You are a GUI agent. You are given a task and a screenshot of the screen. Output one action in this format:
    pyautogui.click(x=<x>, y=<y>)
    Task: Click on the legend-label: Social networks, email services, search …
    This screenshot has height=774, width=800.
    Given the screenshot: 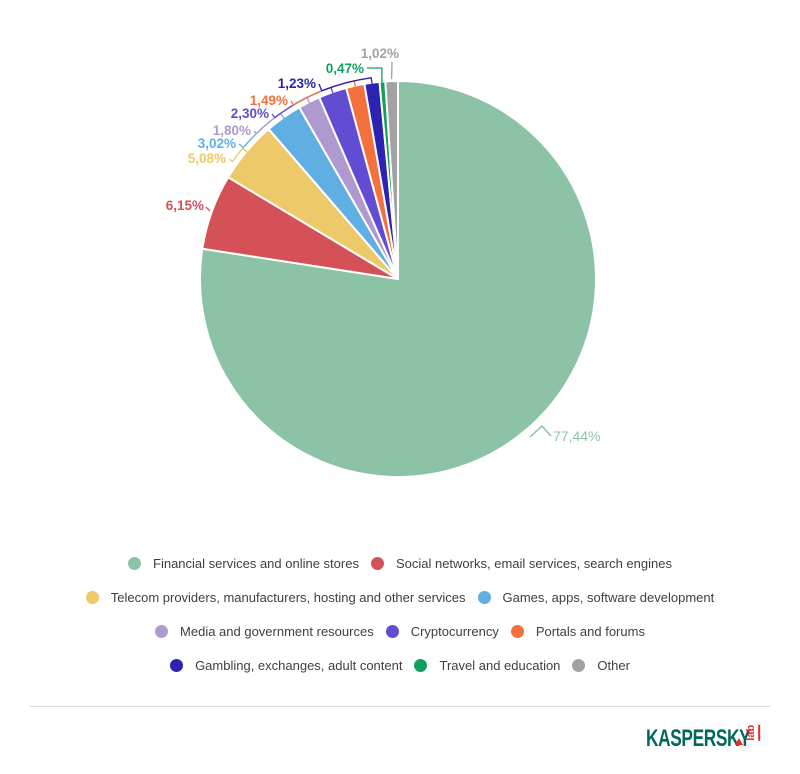 What is the action you would take?
    pyautogui.click(x=533, y=563)
    